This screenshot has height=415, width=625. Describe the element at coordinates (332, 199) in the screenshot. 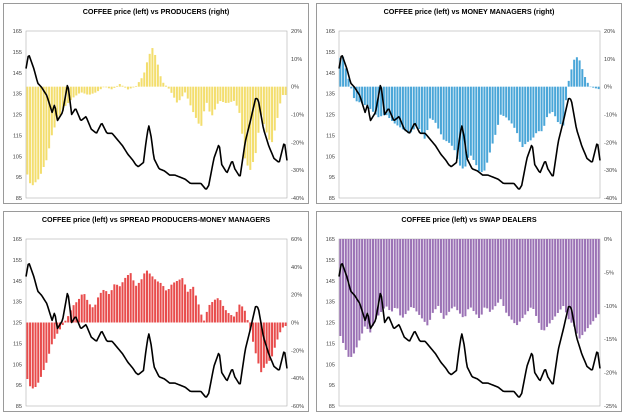

I see `left-axis-tick-label: 85` at that location.